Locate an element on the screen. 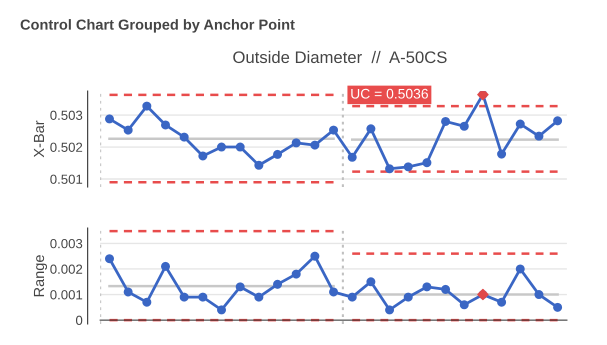 The height and width of the screenshot is (345, 607). annotation: UC = 0.5036 is located at coordinates (389, 93).